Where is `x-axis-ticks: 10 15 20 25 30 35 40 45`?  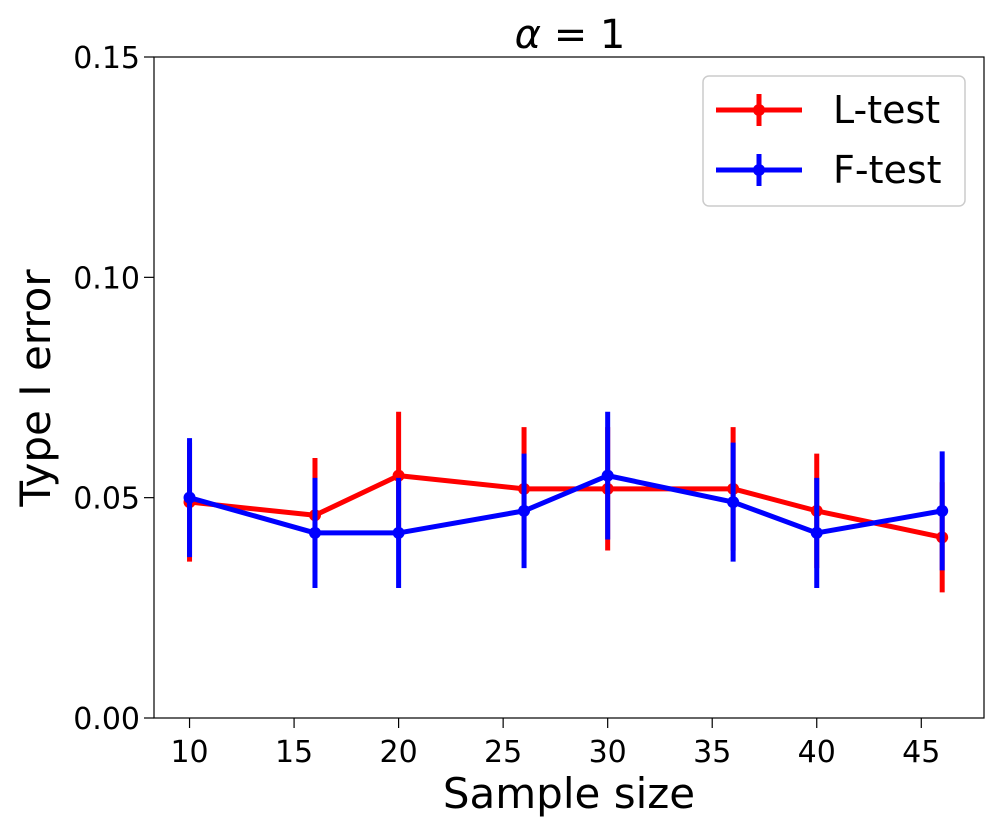
x-axis-ticks: 10 15 20 25 30 35 40 45 is located at coordinates (555, 744).